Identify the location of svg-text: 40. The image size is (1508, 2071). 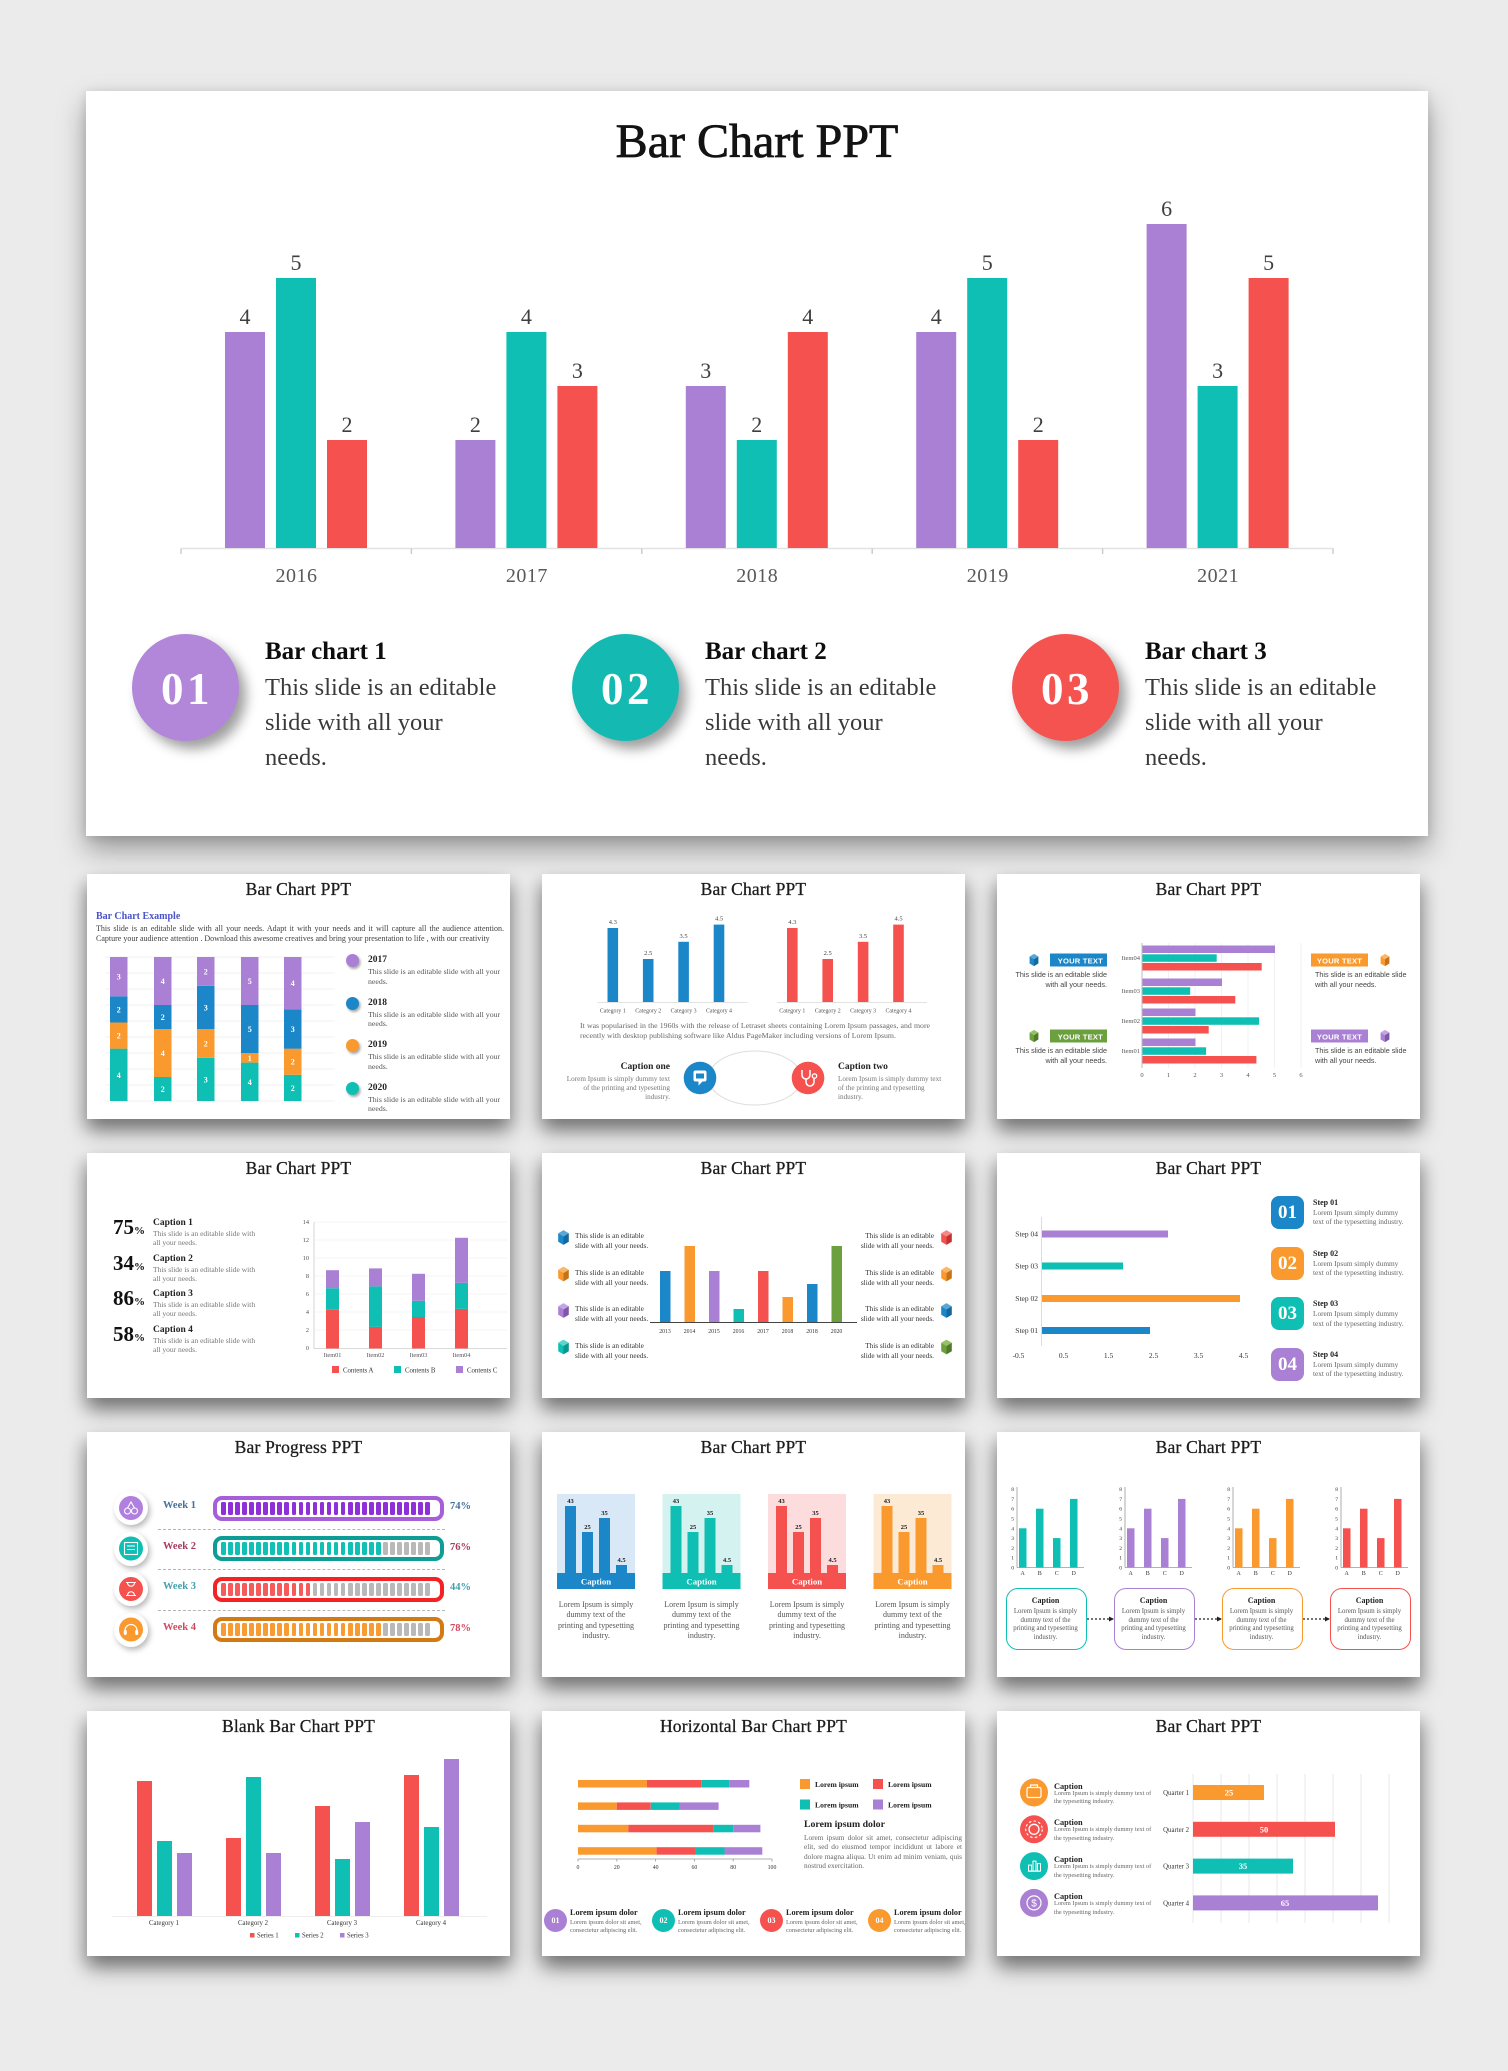
(656, 1868).